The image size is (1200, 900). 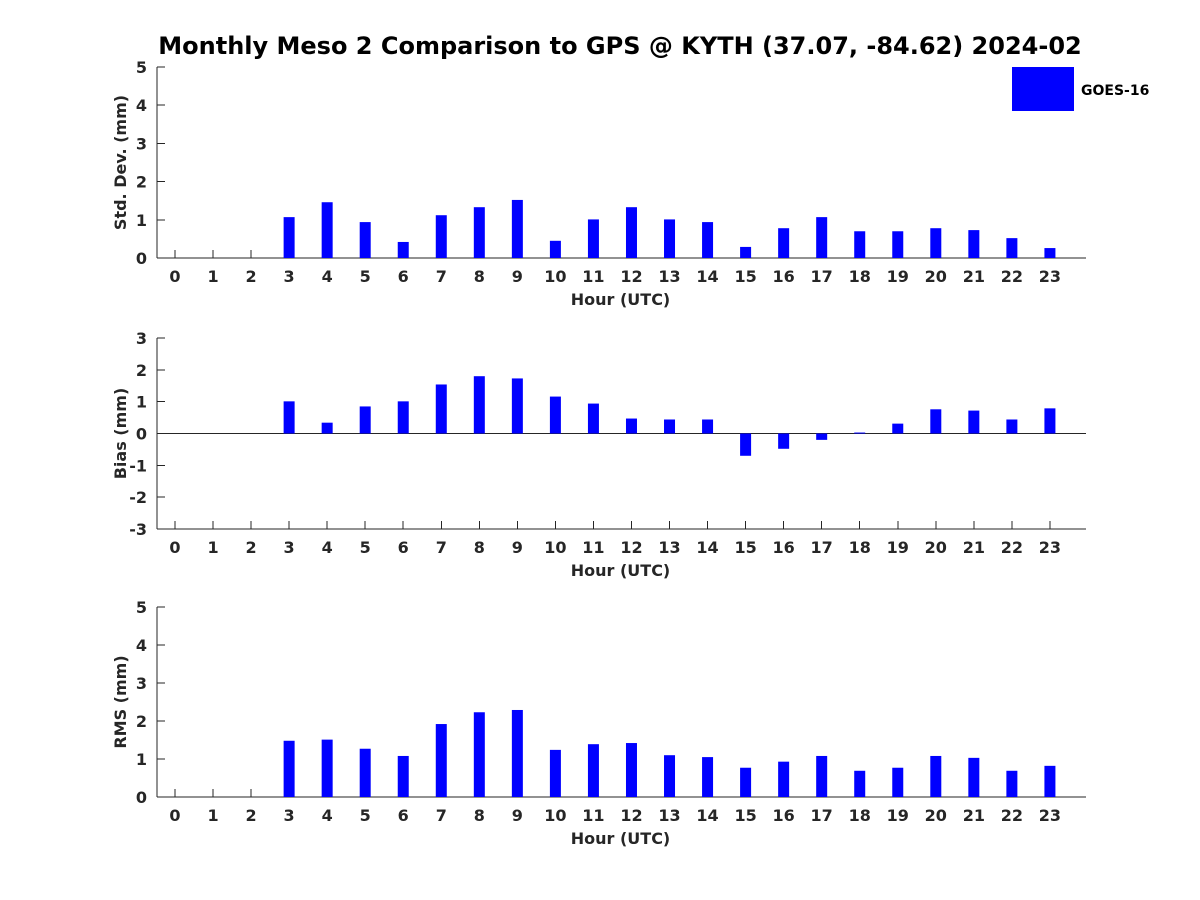 What do you see at coordinates (745, 276) in the screenshot?
I see `x-tick-label: 15` at bounding box center [745, 276].